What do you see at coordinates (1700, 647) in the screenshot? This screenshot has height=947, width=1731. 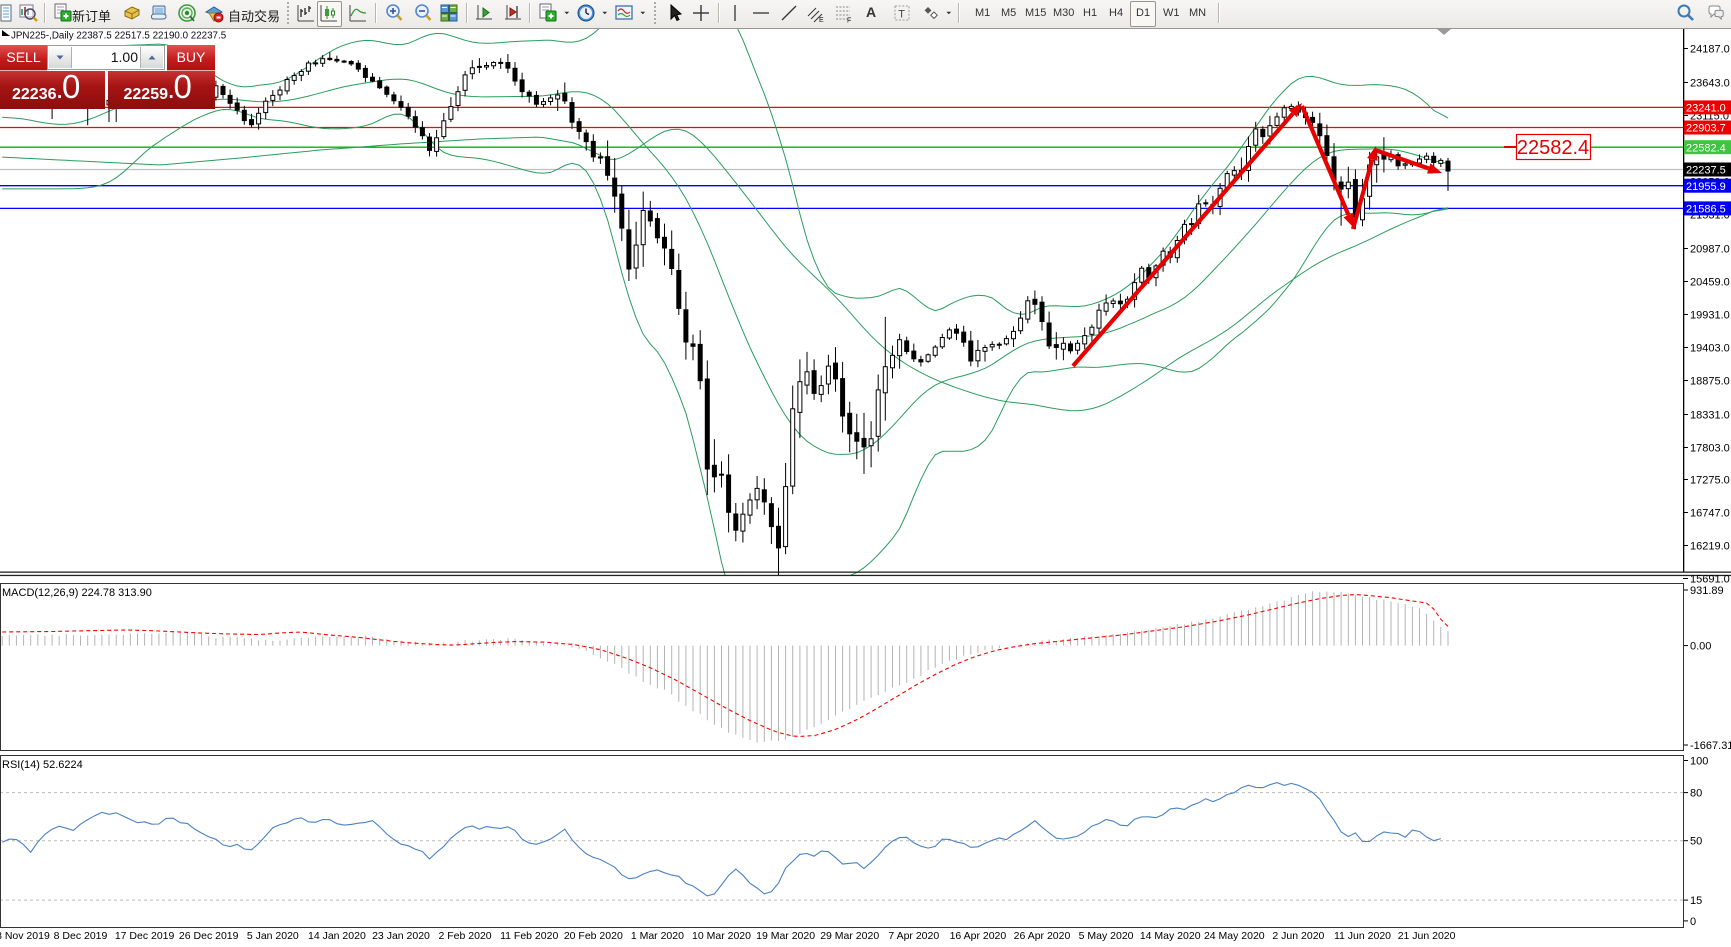 I see `svg-text: 0.00` at bounding box center [1700, 647].